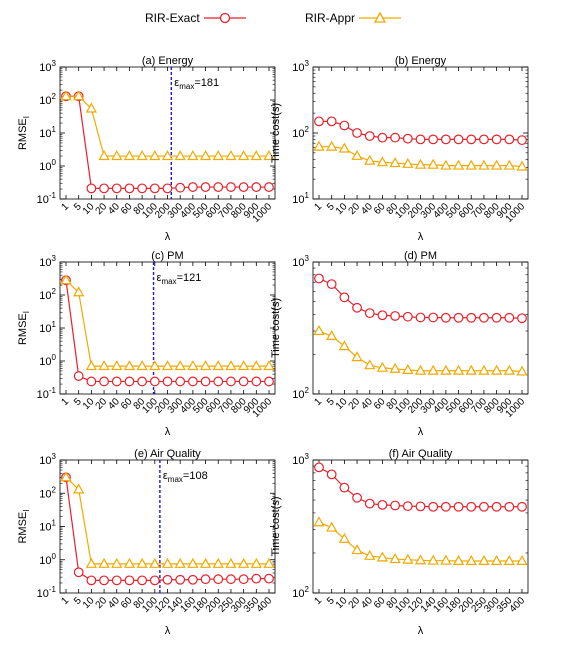 Image resolution: width=566 pixels, height=648 pixels. I want to click on y-tick-label: 10⁻¹, so click(47, 393).